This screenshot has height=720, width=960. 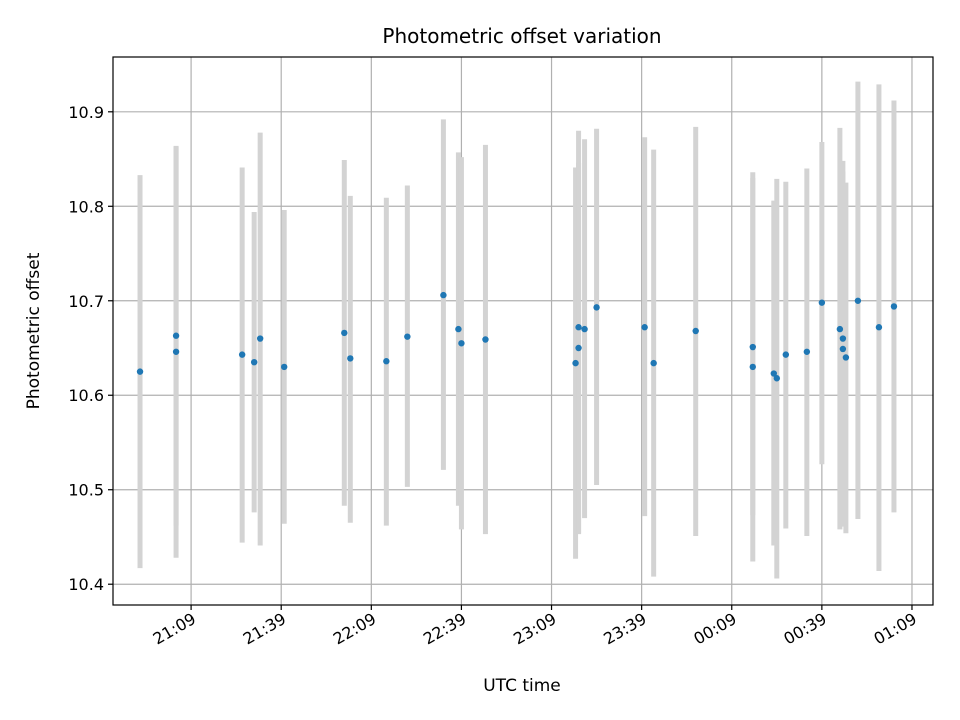 What do you see at coordinates (86, 206) in the screenshot?
I see `y-tick-label: 10.8` at bounding box center [86, 206].